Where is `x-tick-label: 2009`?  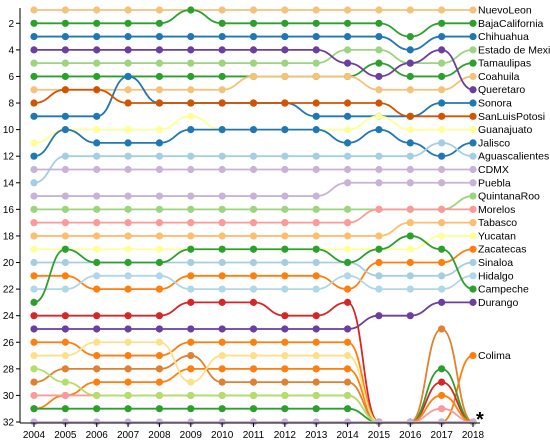 x-tick-label: 2009 is located at coordinates (191, 435).